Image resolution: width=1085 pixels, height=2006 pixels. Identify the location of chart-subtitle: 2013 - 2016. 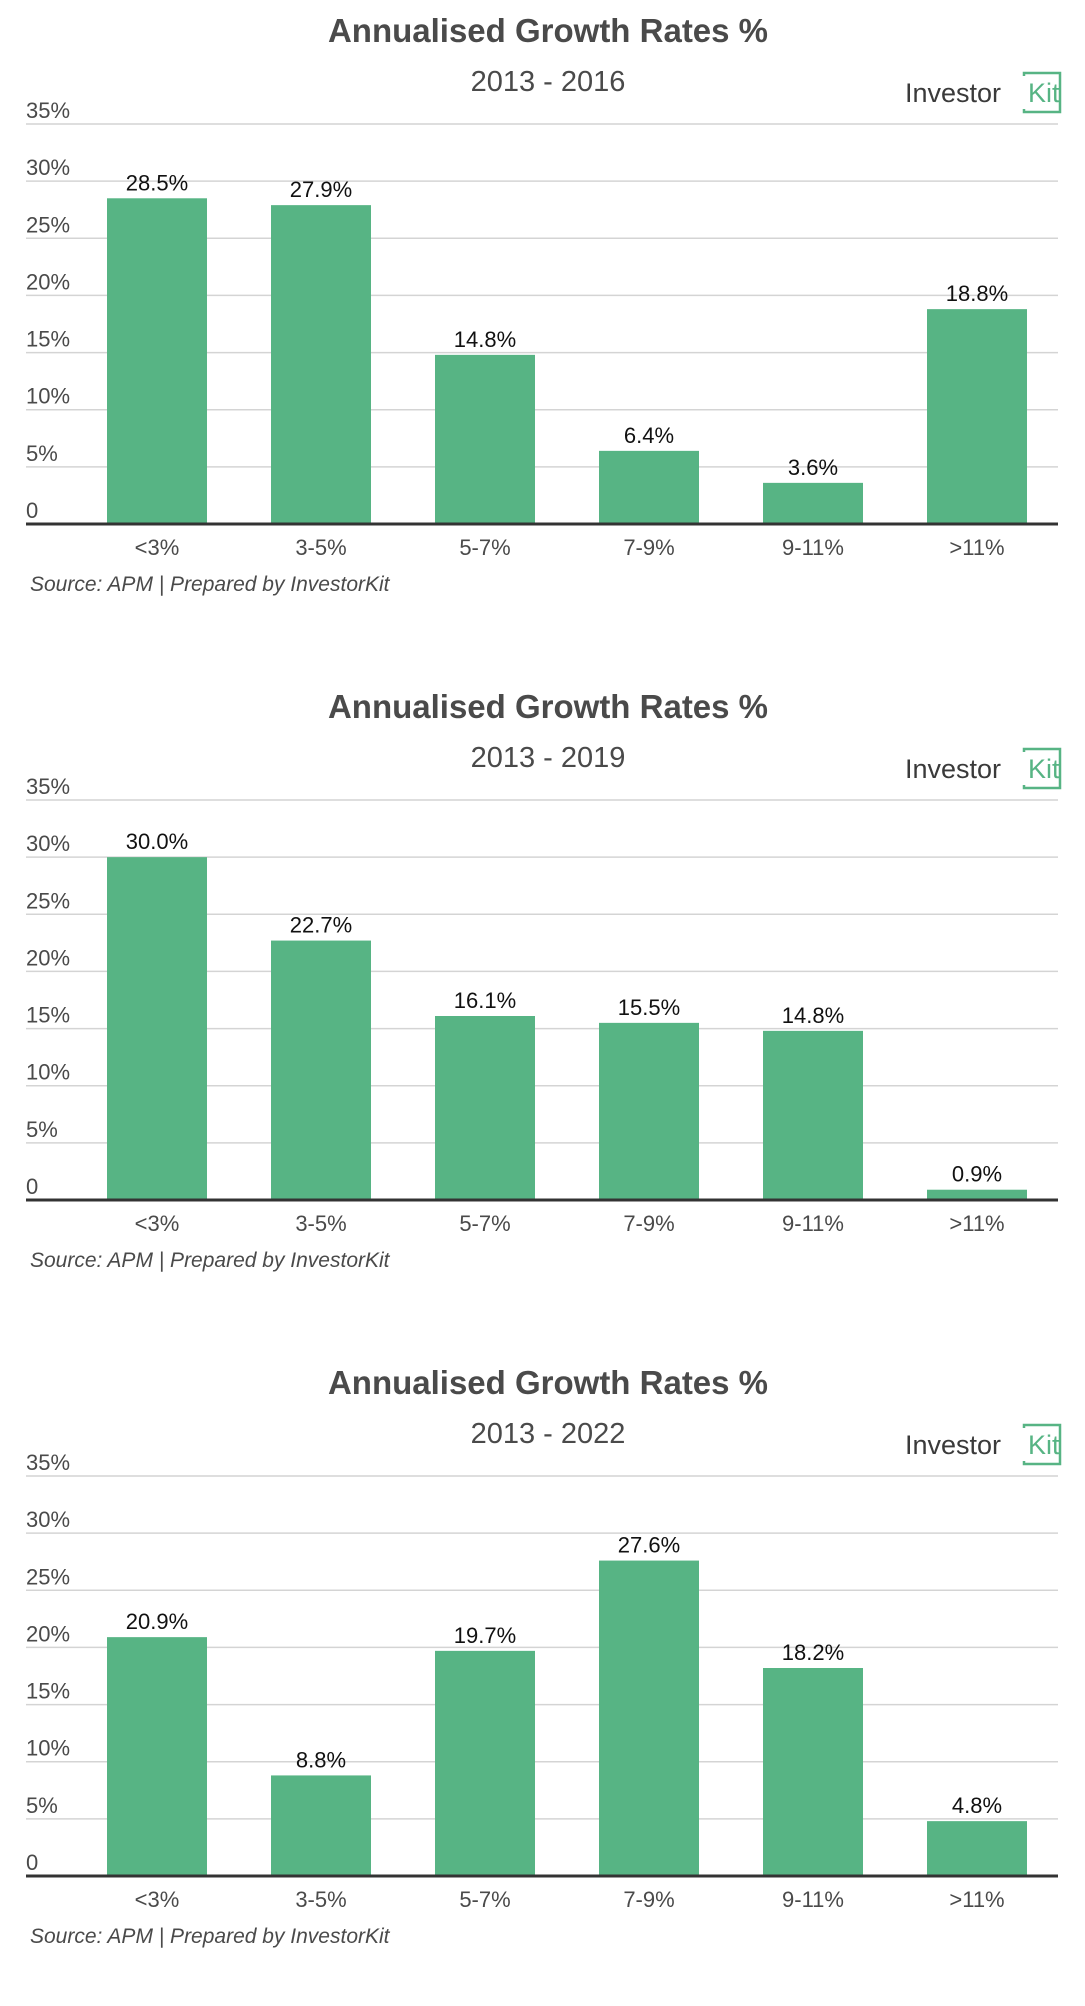
(548, 82).